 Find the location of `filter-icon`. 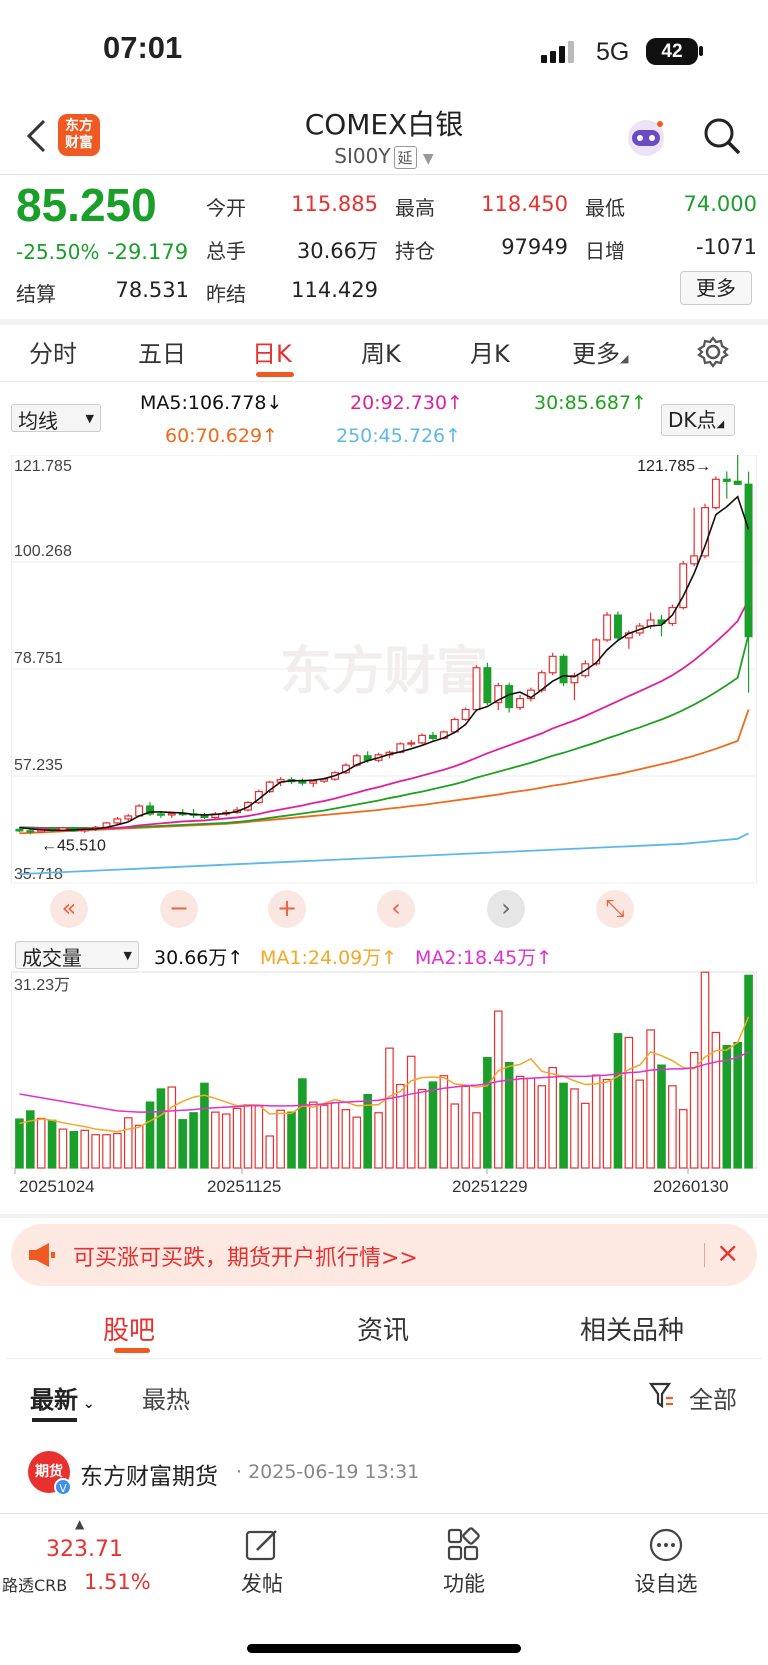

filter-icon is located at coordinates (662, 1396).